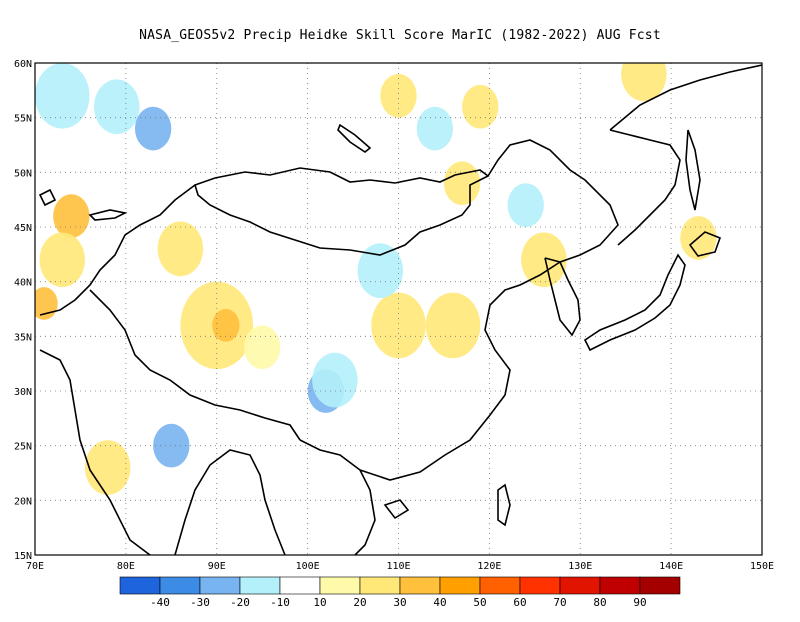 The image size is (800, 622). What do you see at coordinates (23, 283) in the screenshot?
I see `lat-tick-label: 40N` at bounding box center [23, 283].